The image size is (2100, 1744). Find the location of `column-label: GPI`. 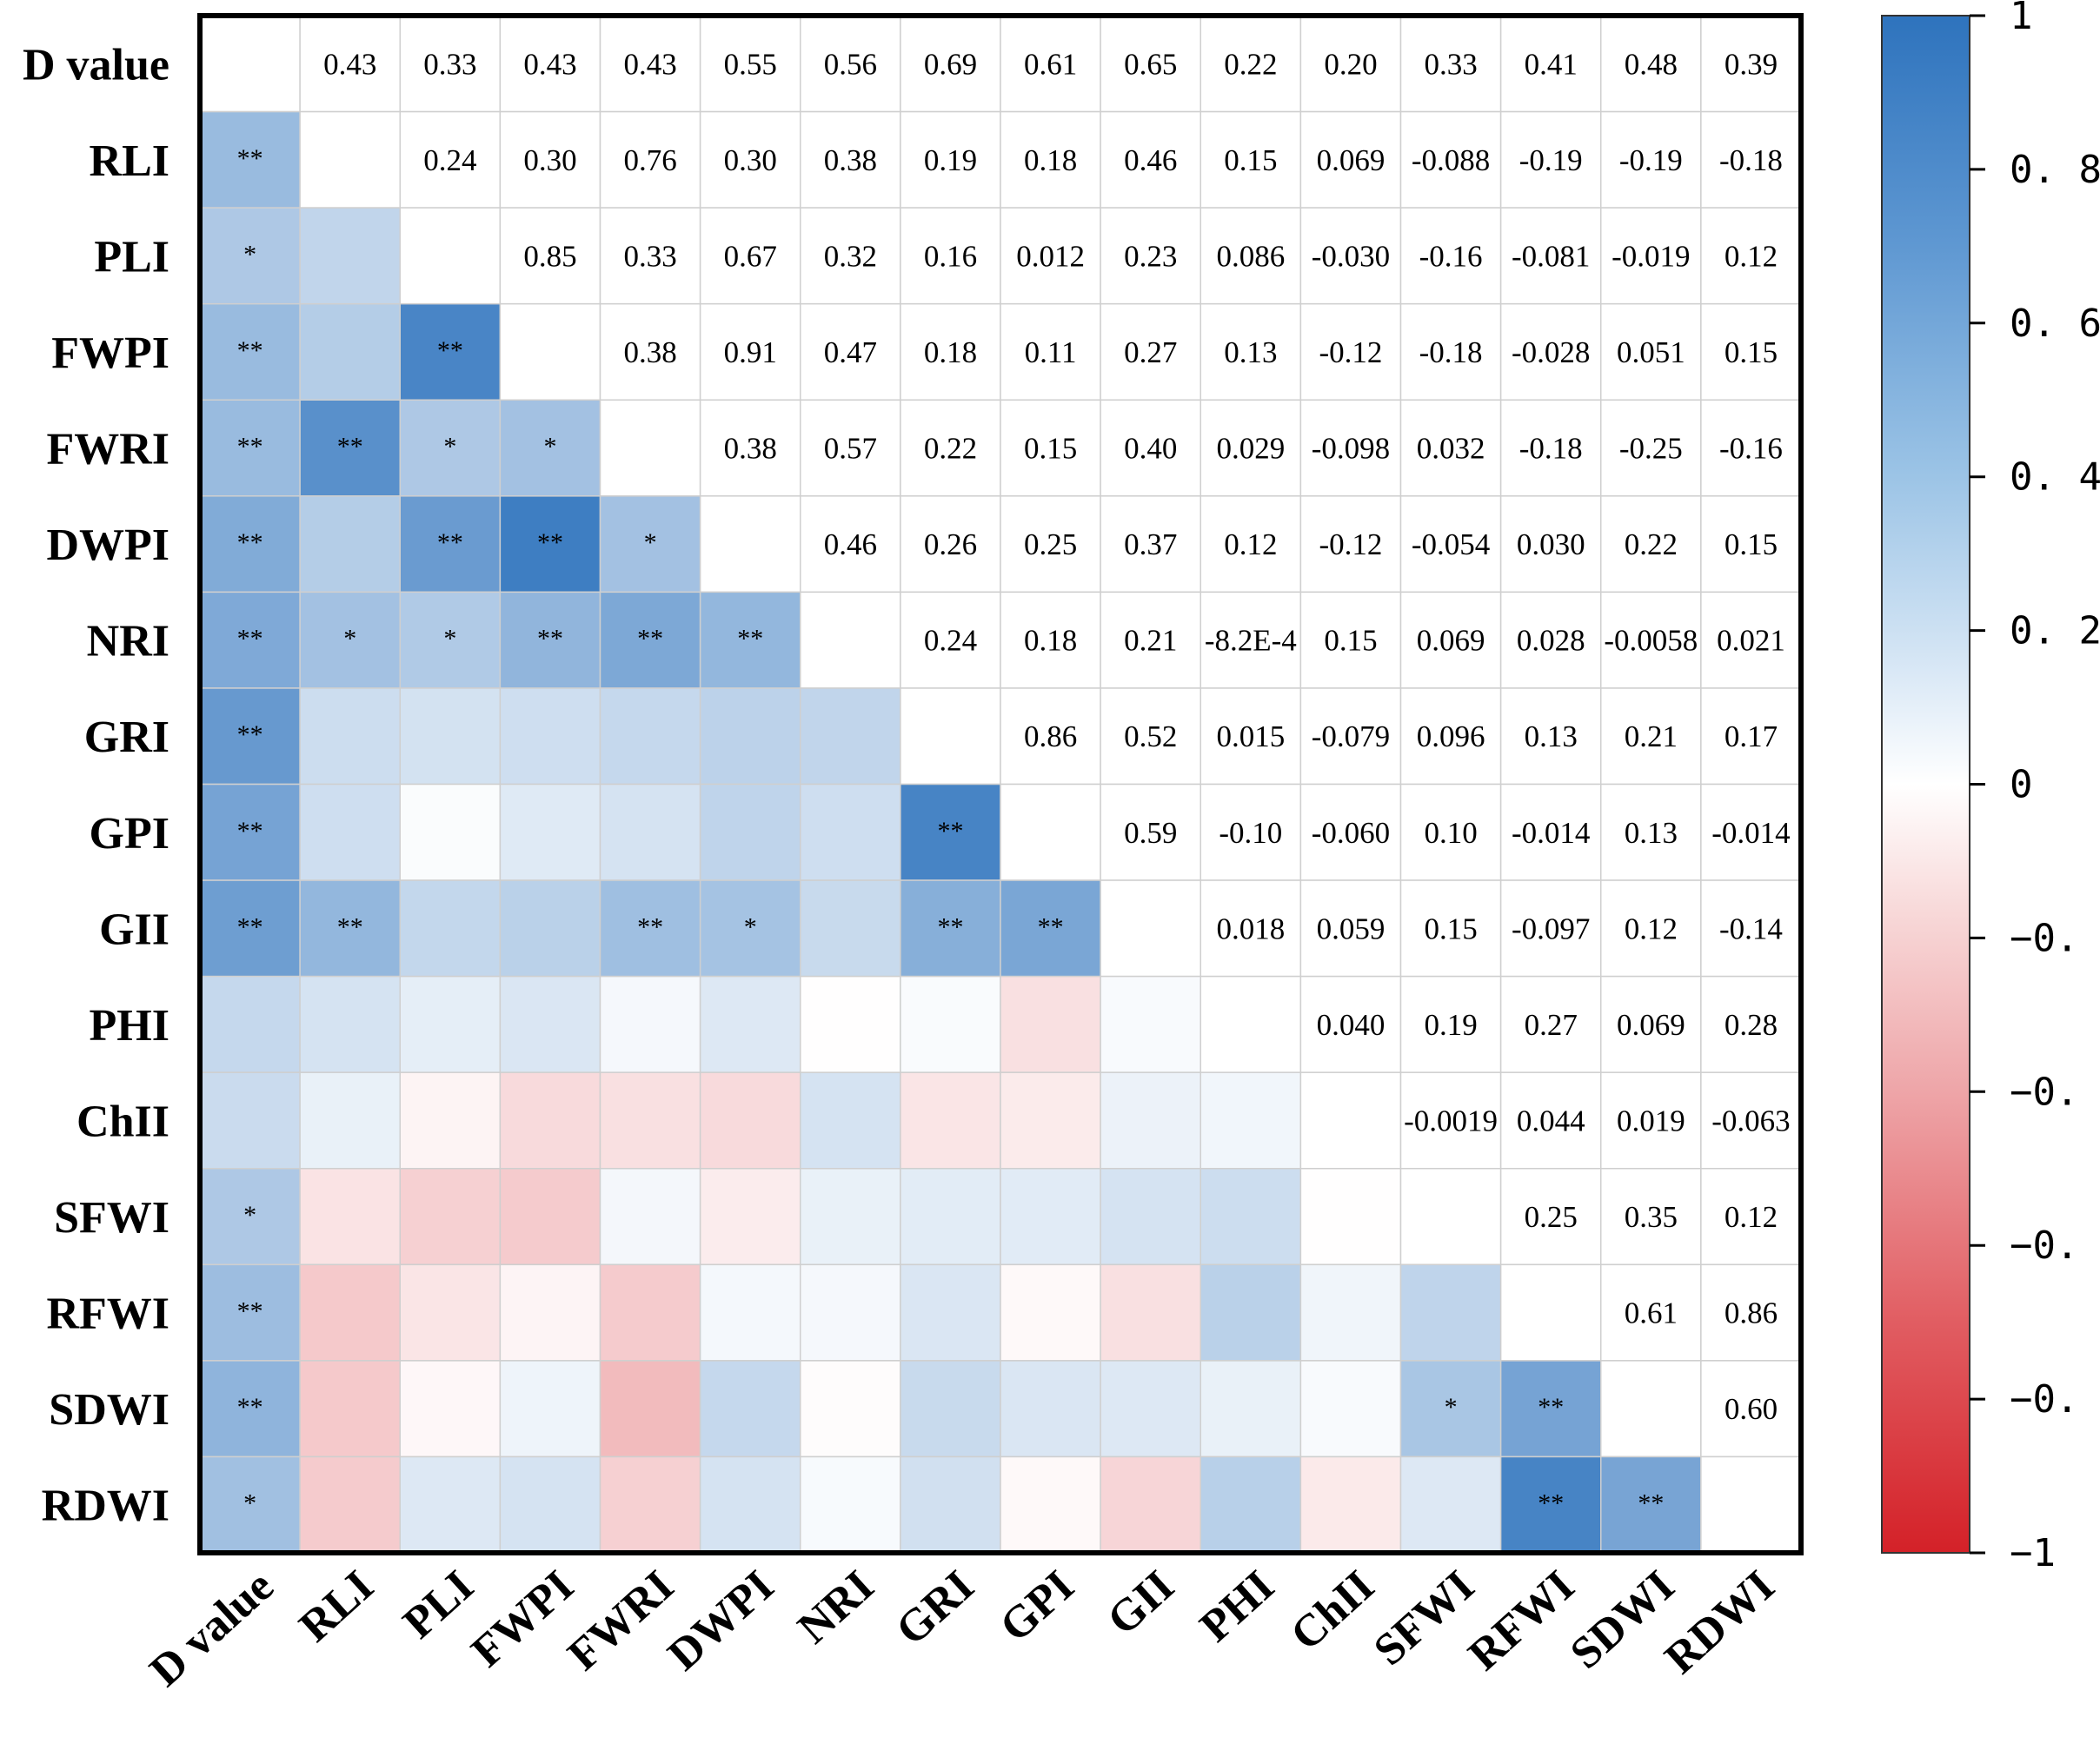

column-label: GPI is located at coordinates (1037, 1607).